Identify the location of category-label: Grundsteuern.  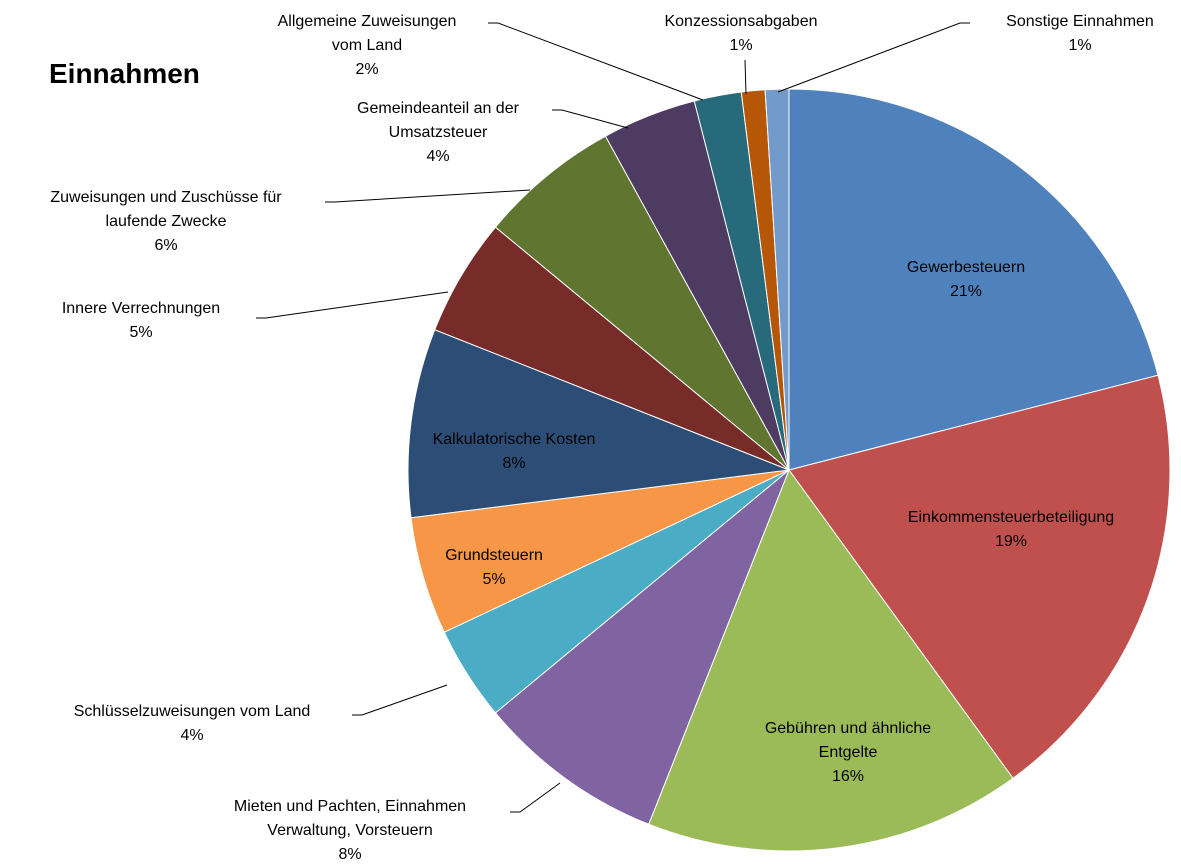
(494, 555).